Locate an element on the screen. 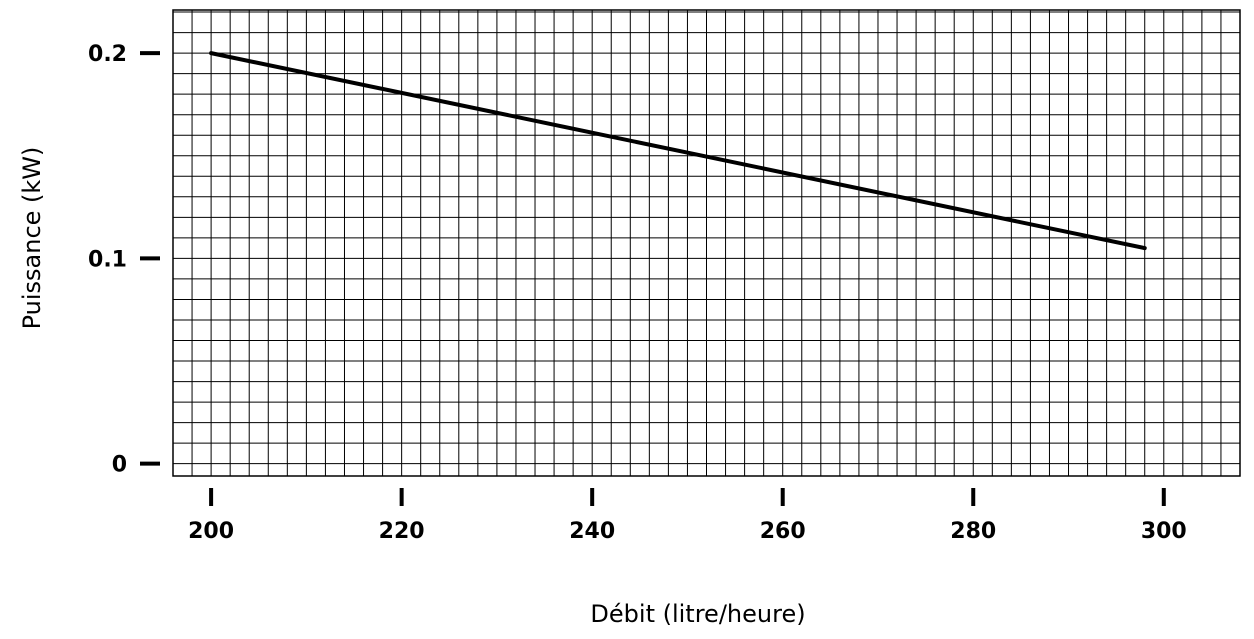  x-axis: 200 220 240 260 280 300 is located at coordinates (687, 516).